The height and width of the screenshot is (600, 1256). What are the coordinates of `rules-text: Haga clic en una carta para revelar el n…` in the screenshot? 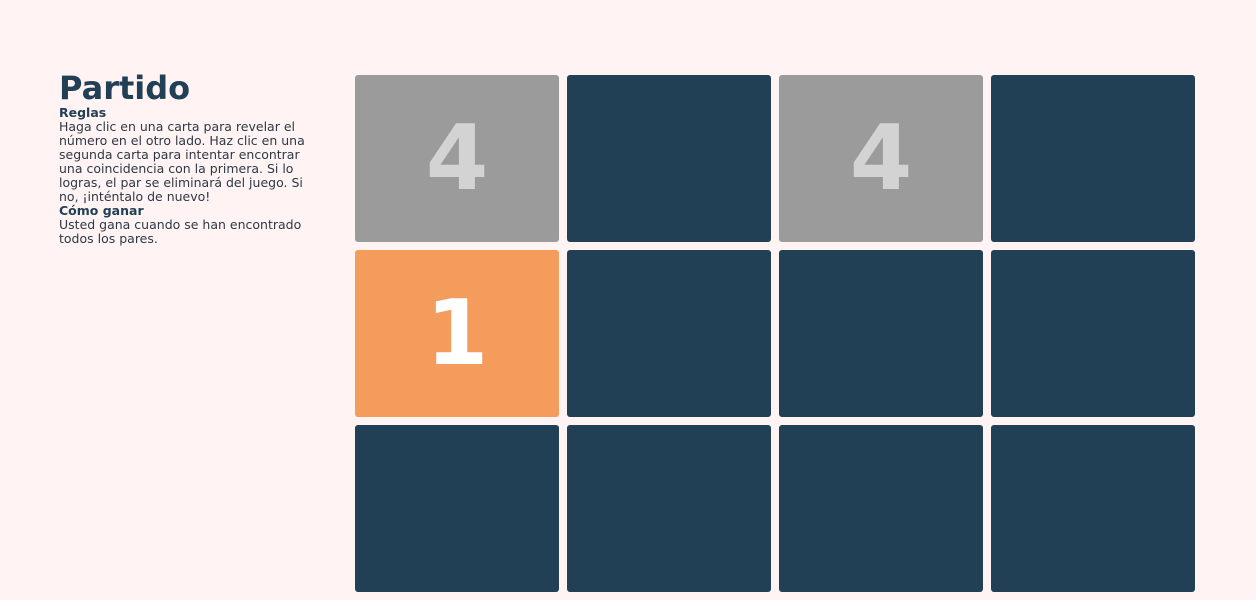 It's located at (182, 161).